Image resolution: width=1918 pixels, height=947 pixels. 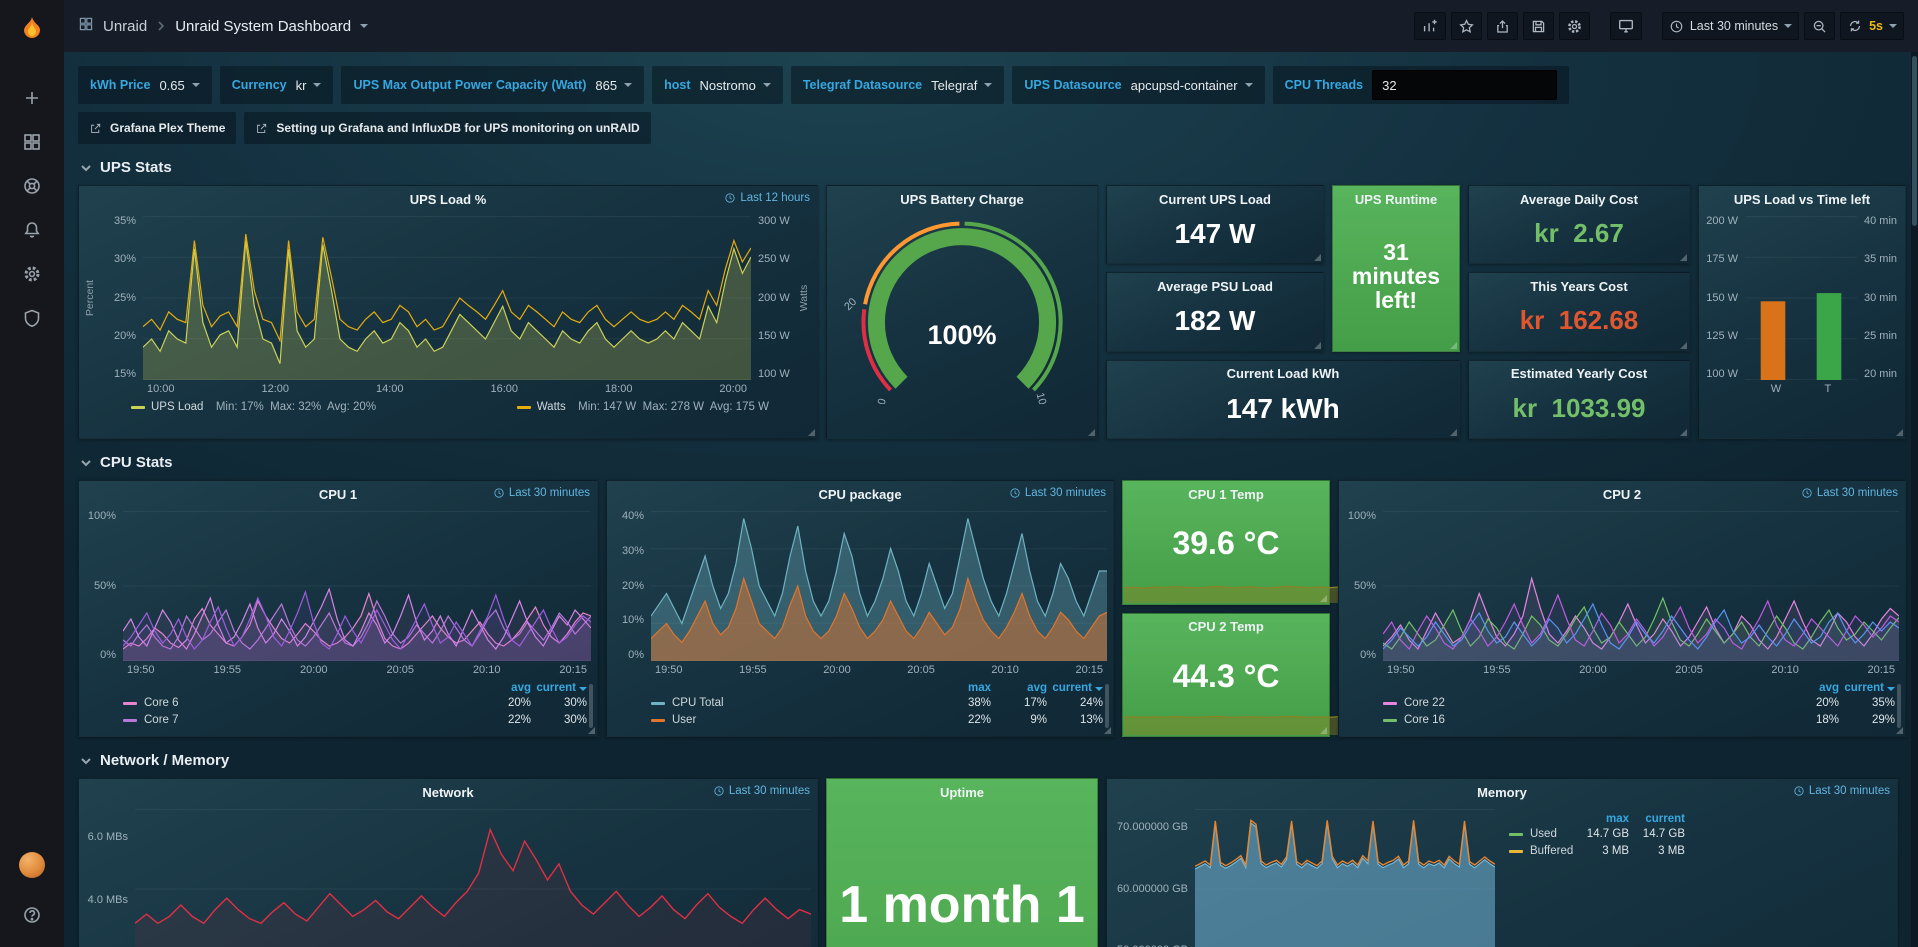 What do you see at coordinates (473, 878) in the screenshot?
I see `network-chart` at bounding box center [473, 878].